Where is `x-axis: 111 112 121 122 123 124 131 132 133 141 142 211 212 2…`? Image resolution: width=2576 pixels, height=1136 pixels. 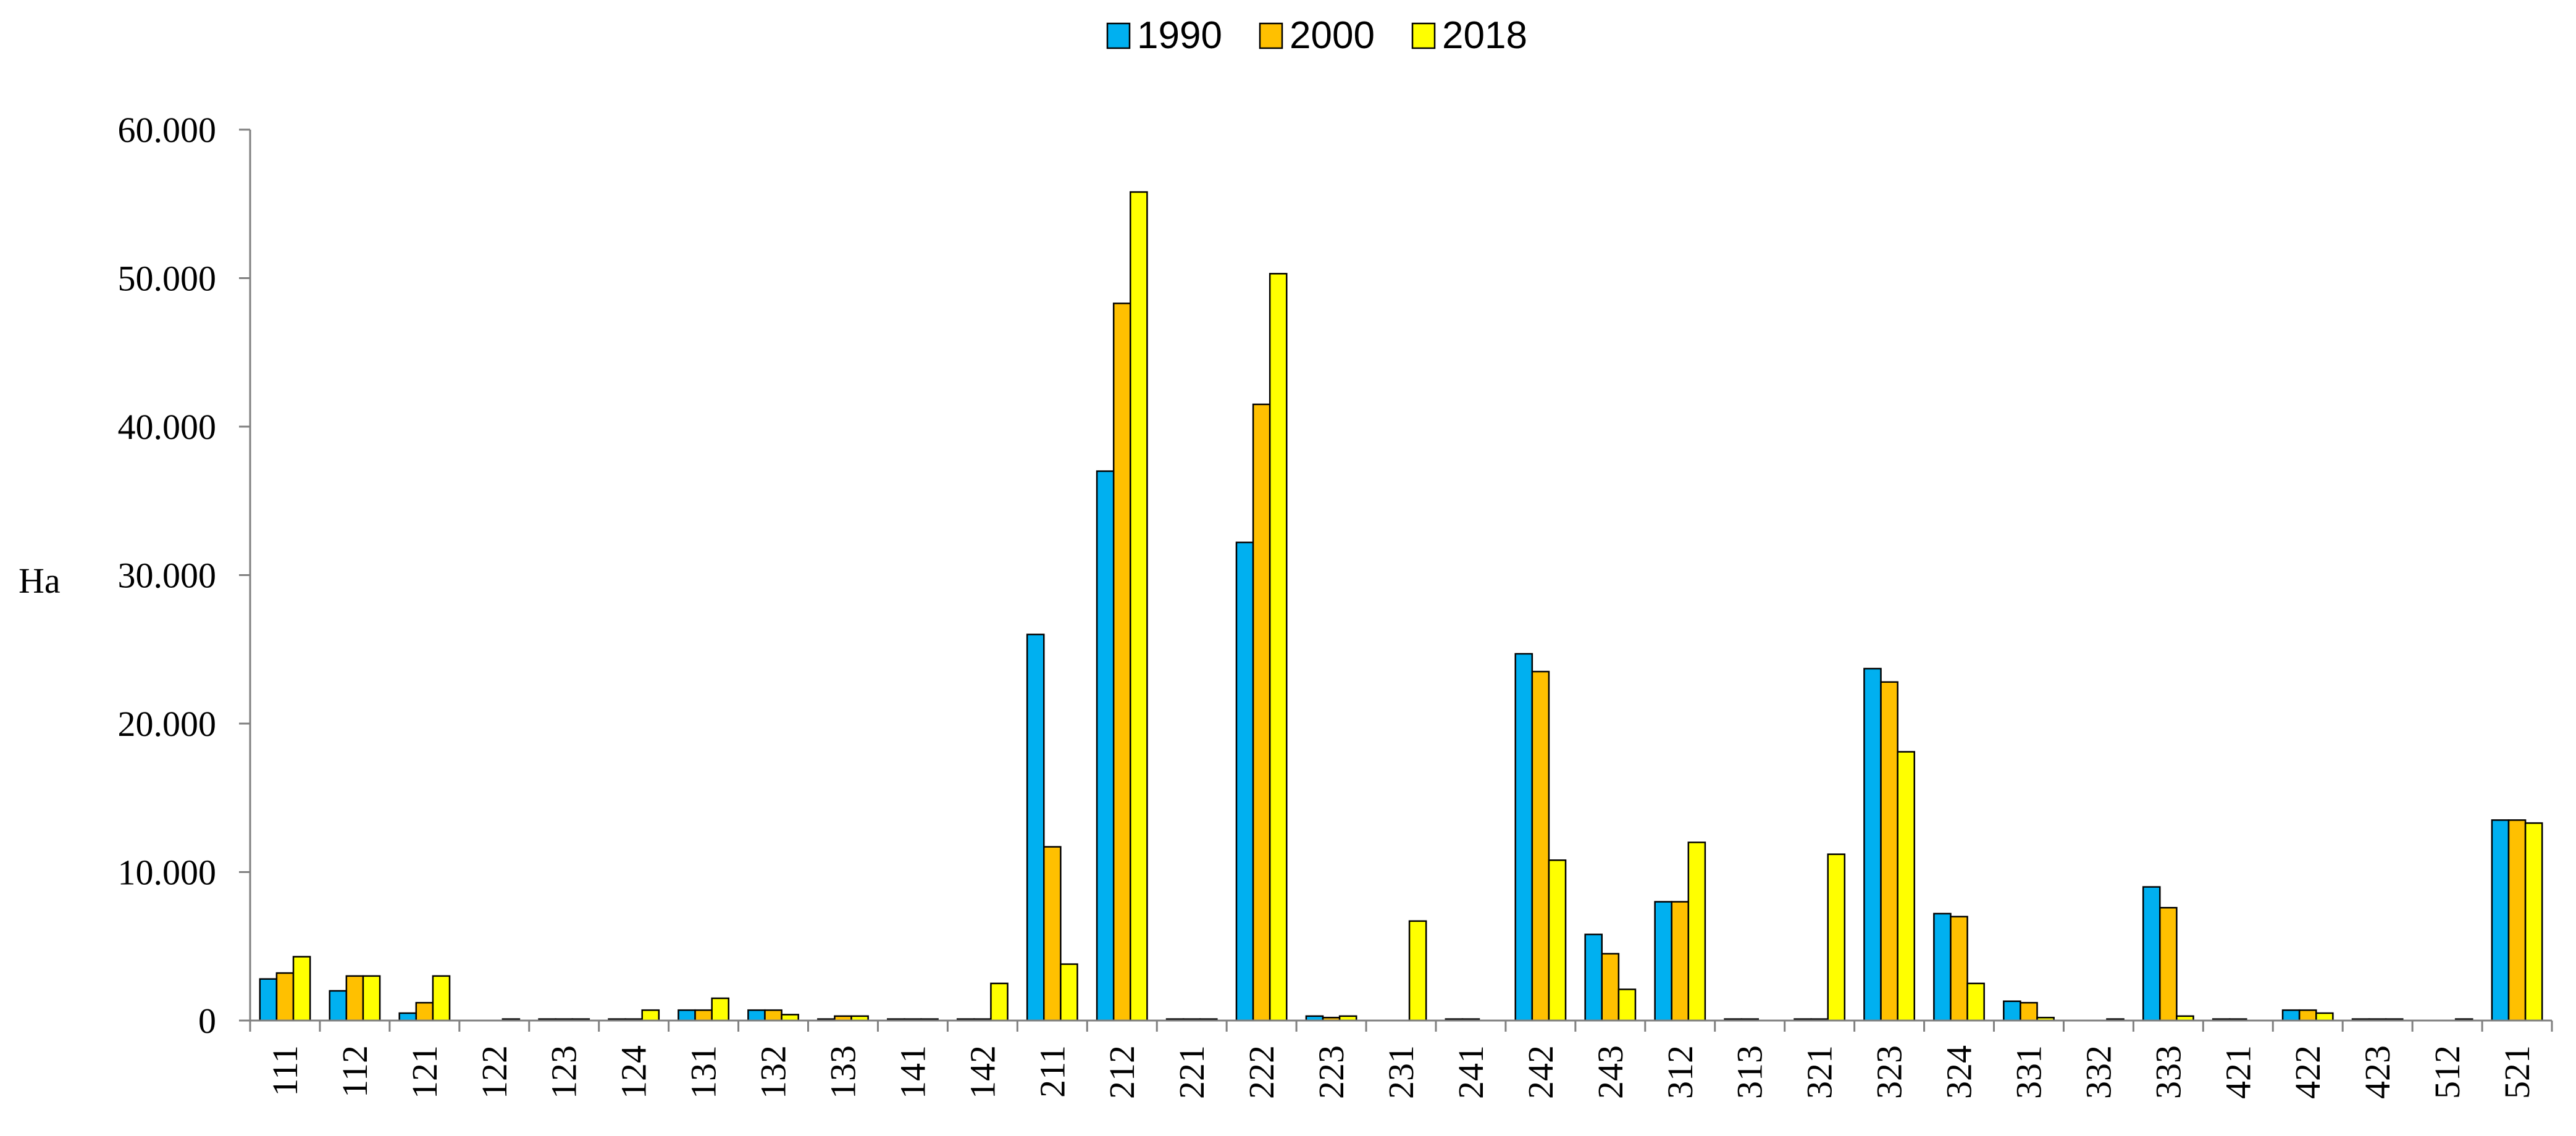 x-axis: 111 112 121 122 123 124 131 132 133 141 142 211 212 2… is located at coordinates (1401, 1059).